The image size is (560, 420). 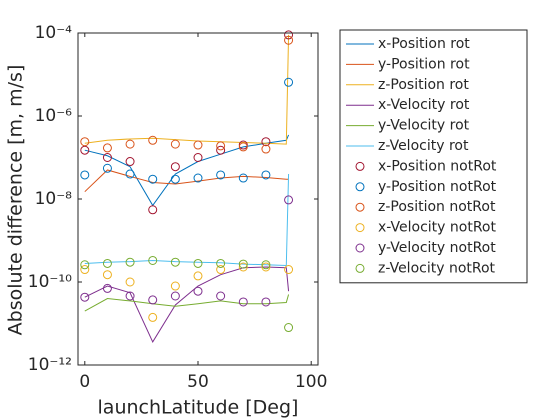 What do you see at coordinates (198, 382) in the screenshot?
I see `x-tick-label: 50` at bounding box center [198, 382].